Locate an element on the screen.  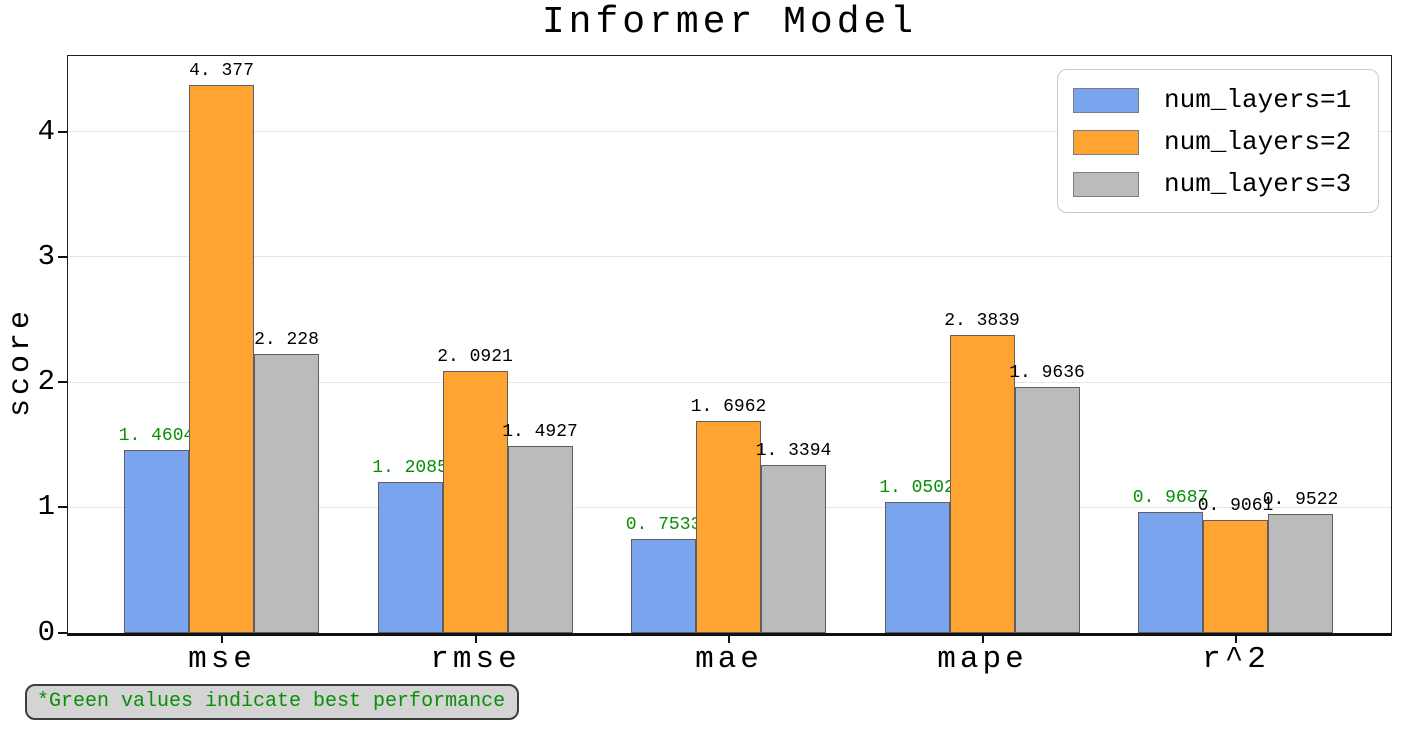
bar-value-label: 1. 9636 is located at coordinates (1047, 373).